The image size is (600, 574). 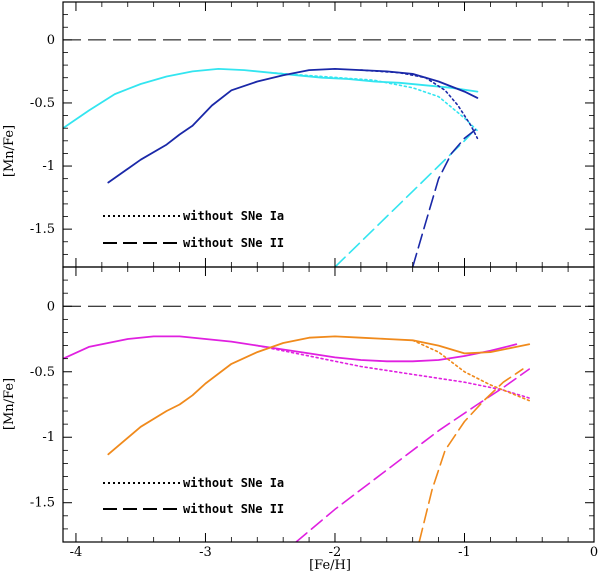 I want to click on series-orange-full, so click(x=319, y=395).